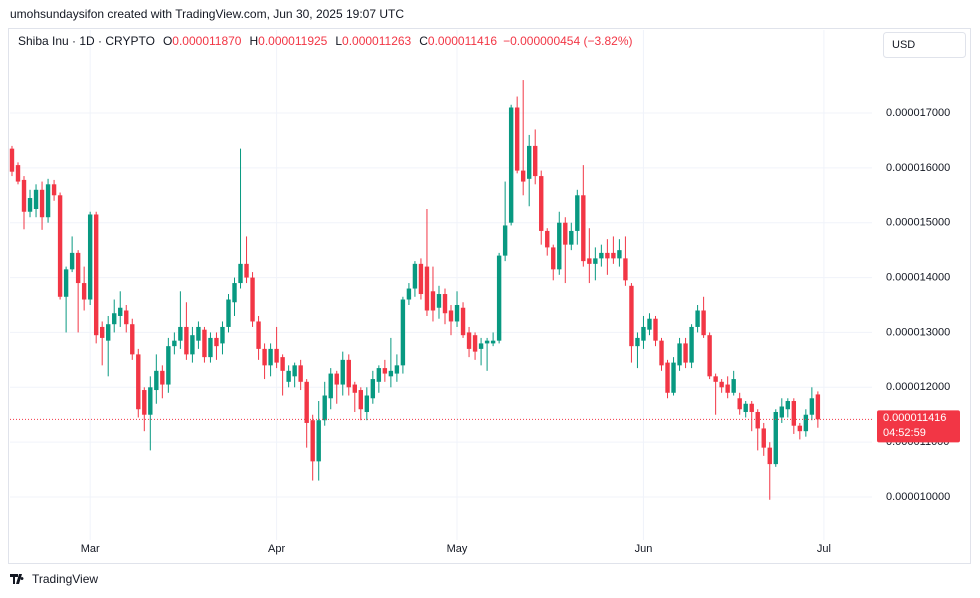 The height and width of the screenshot is (598, 980). Describe the element at coordinates (338, 41) in the screenshot. I see `ohlc-key: L` at that location.